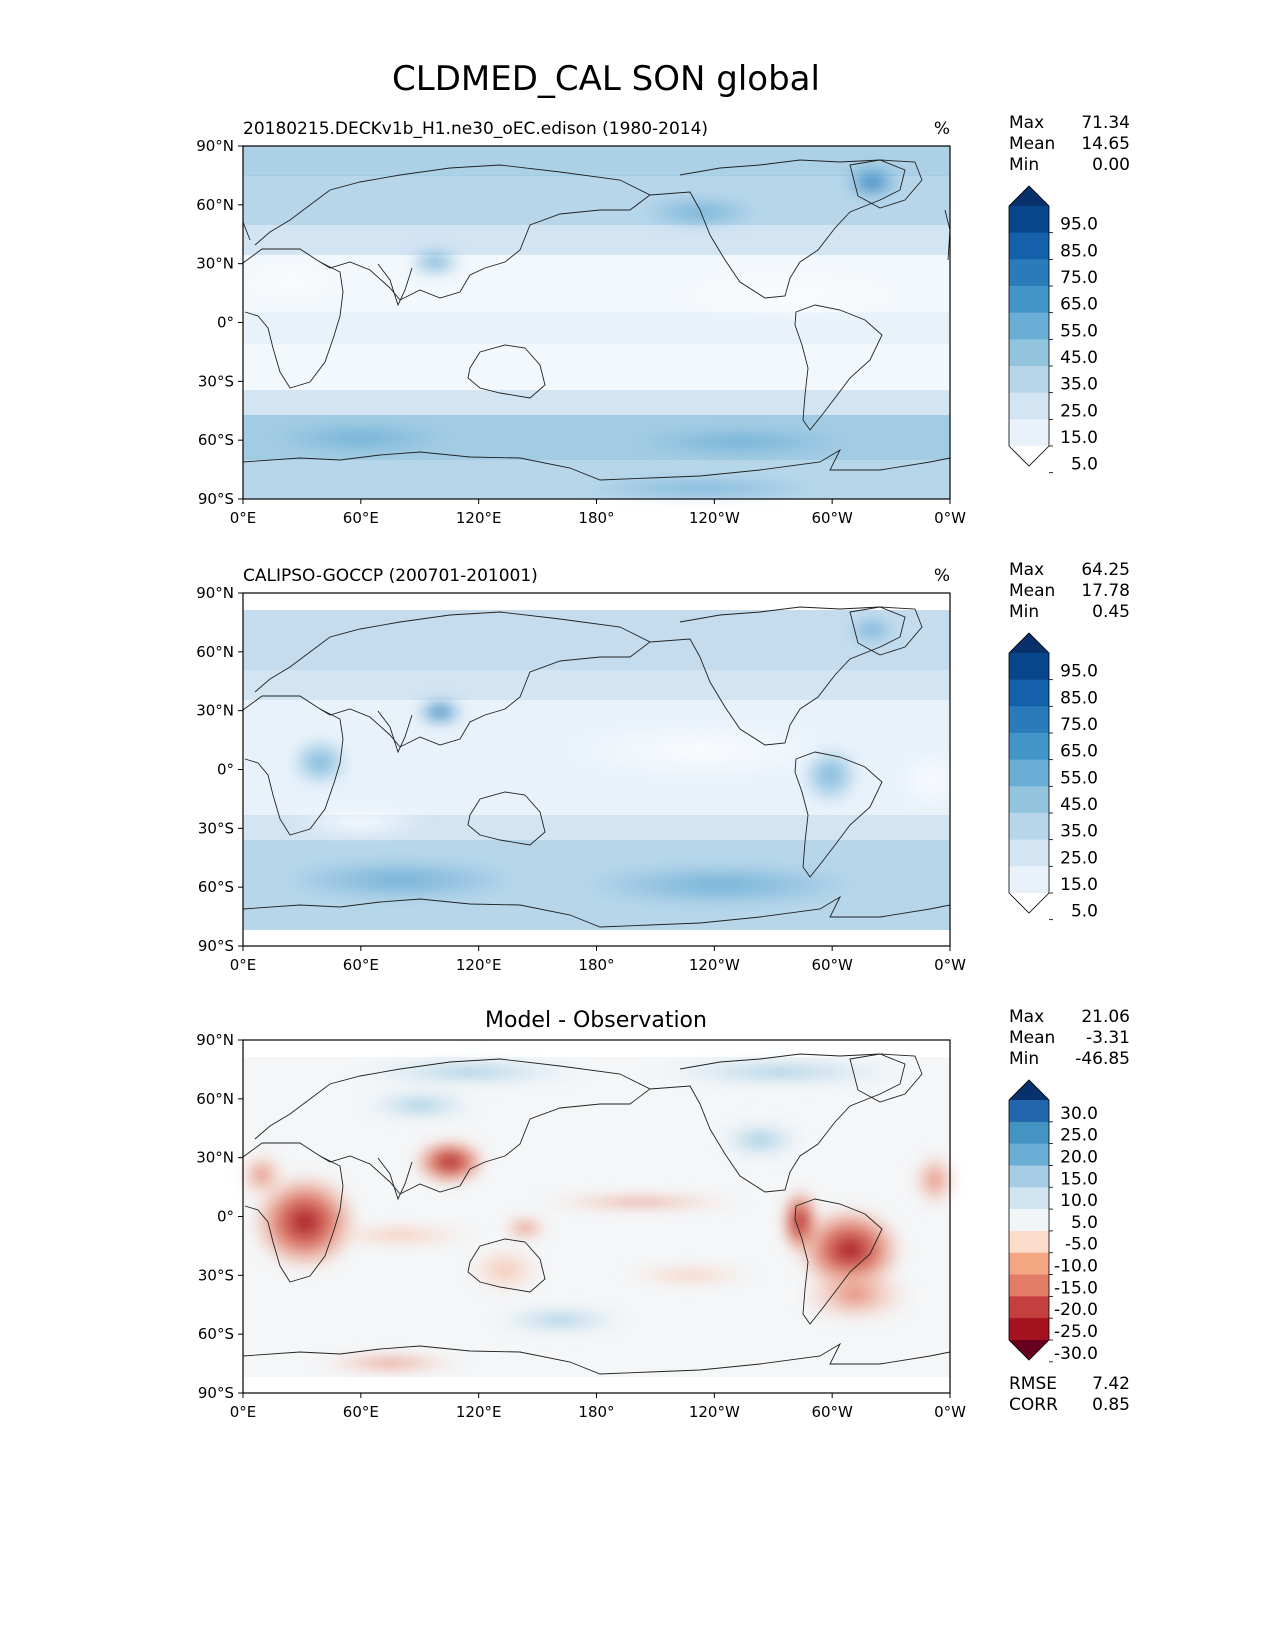  Describe the element at coordinates (1079, 1179) in the screenshot. I see `colorbar-label: 15.0` at that location.